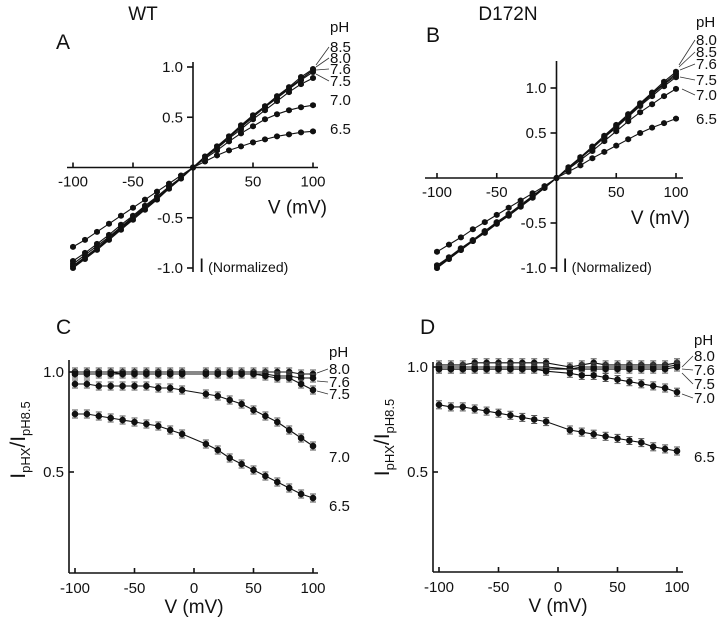 The image size is (720, 619). What do you see at coordinates (339, 382) in the screenshot?
I see `panel-c-legend-label: 7.6` at bounding box center [339, 382].